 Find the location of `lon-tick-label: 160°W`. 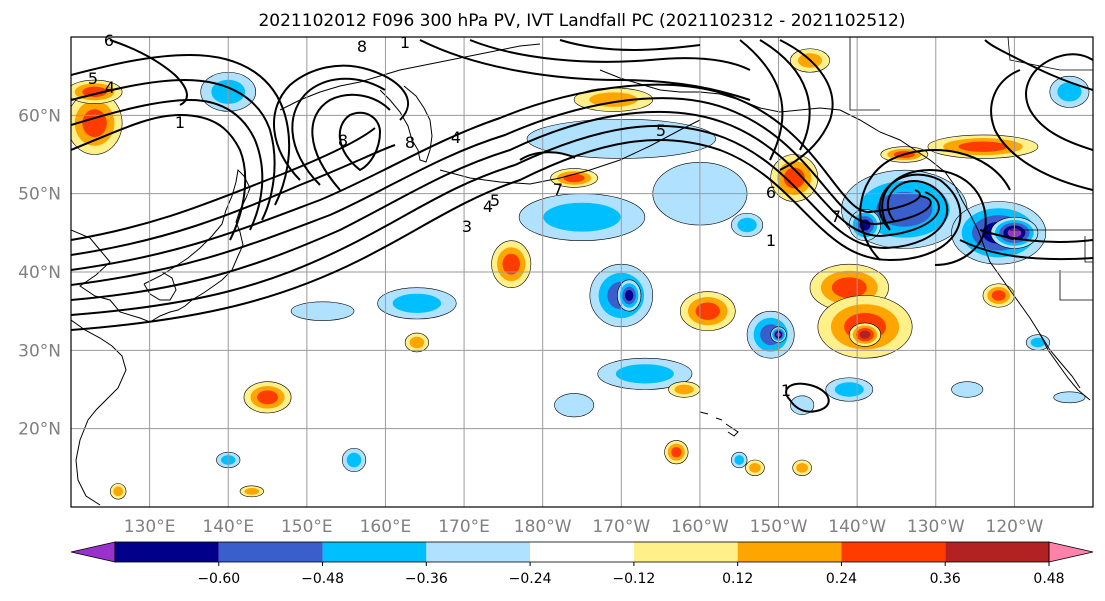

lon-tick-label: 160°W is located at coordinates (700, 527).